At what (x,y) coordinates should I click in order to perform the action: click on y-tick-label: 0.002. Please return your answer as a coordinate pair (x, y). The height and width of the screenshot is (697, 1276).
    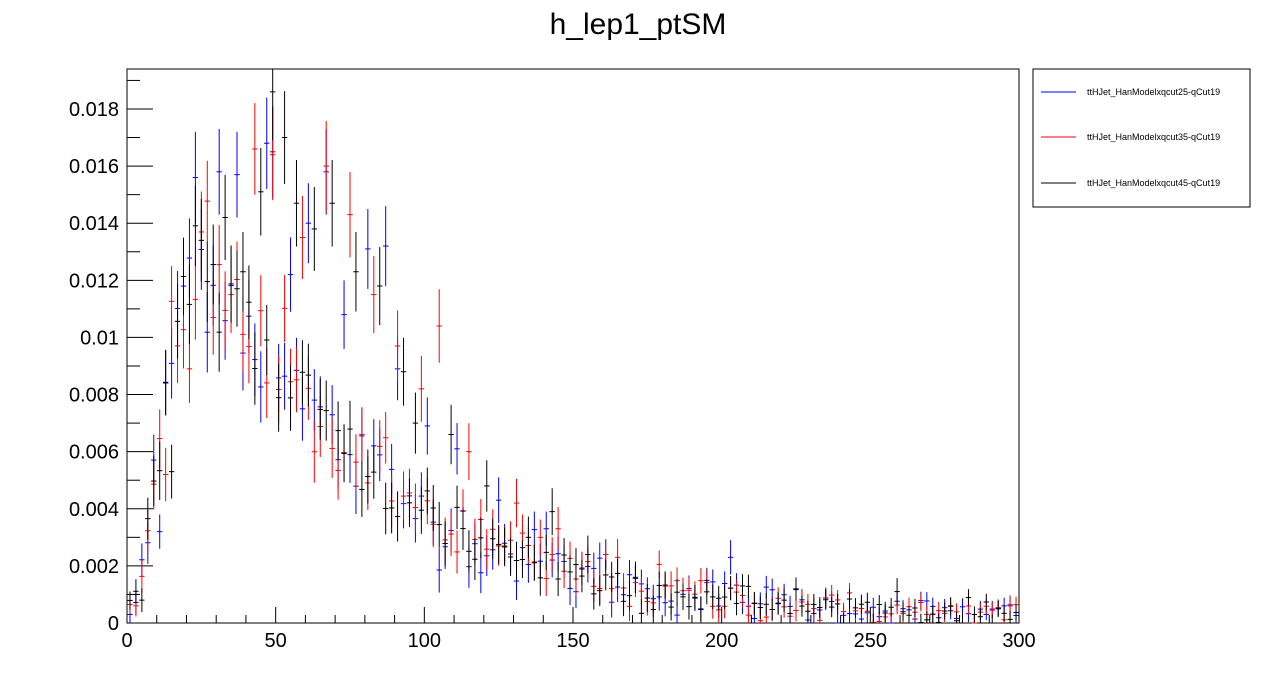
    Looking at the image, I should click on (94, 567).